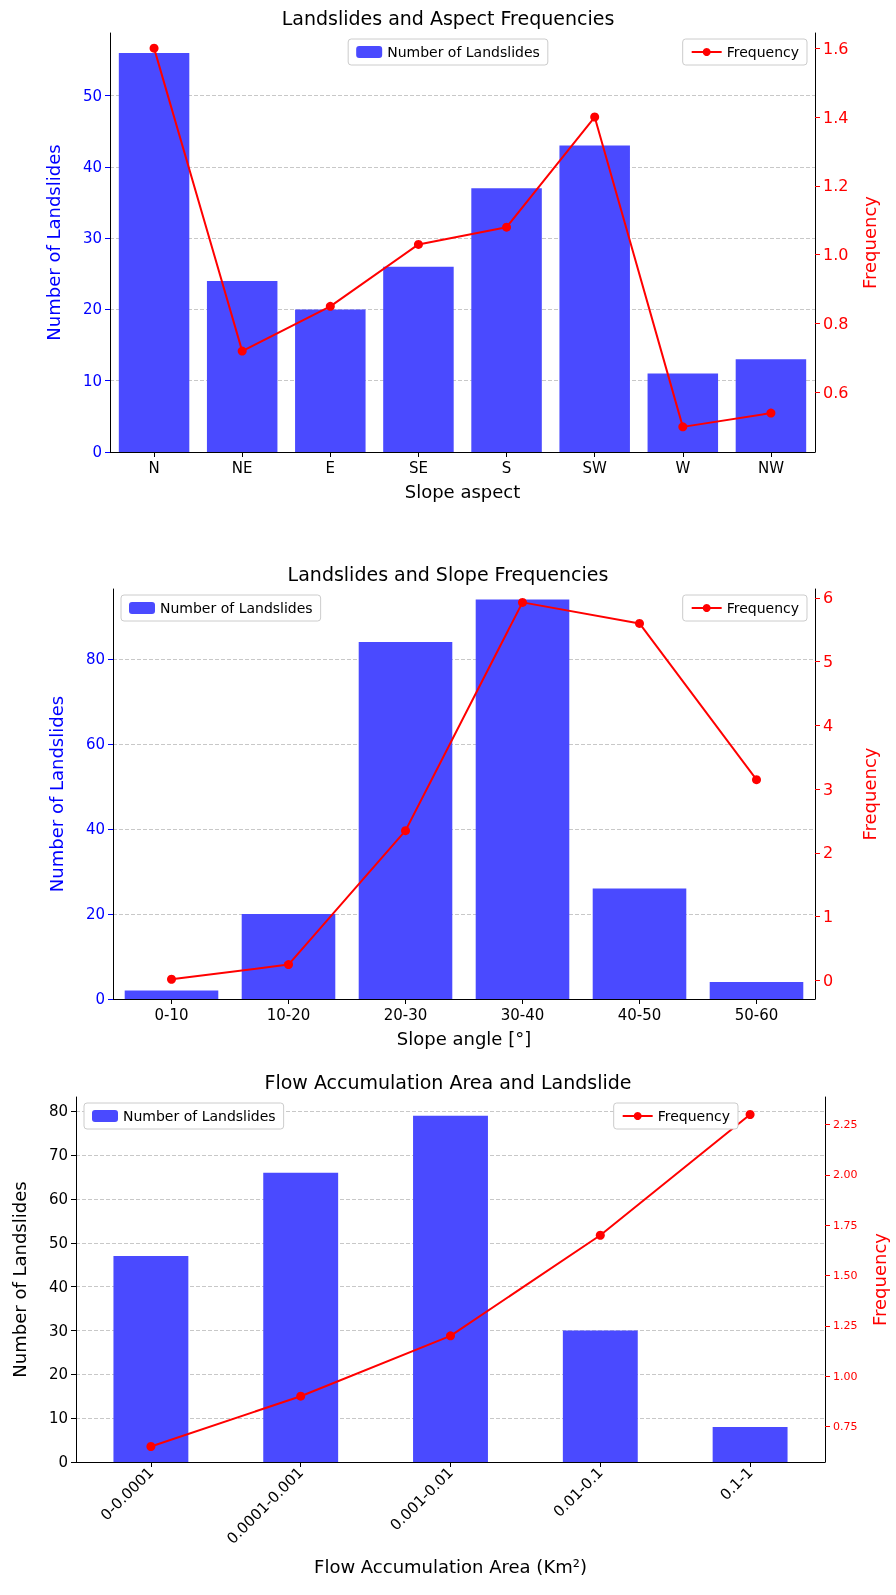 The width and height of the screenshot is (896, 1595). I want to click on x-tick-label: 10-20, so click(288, 1014).